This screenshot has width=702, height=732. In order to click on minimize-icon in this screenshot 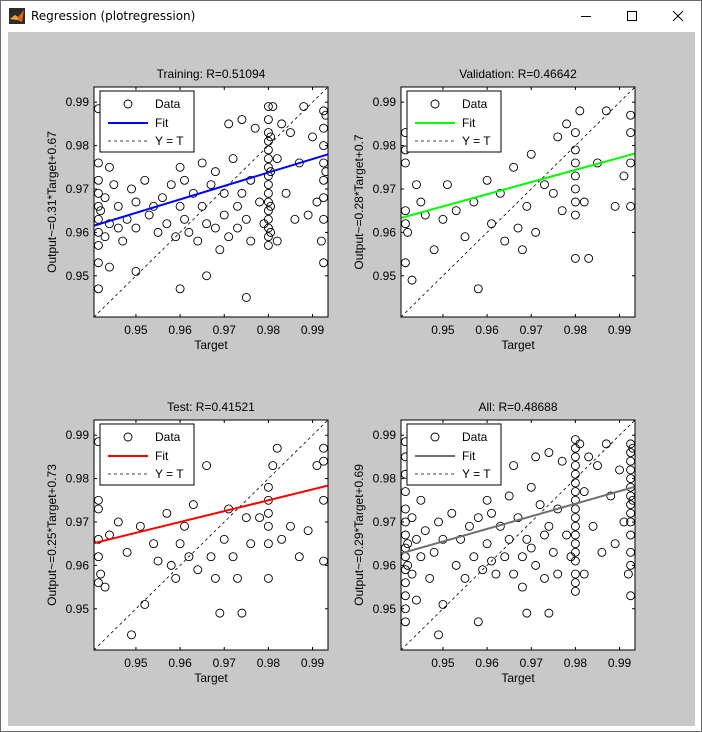, I will do `click(586, 16)`.